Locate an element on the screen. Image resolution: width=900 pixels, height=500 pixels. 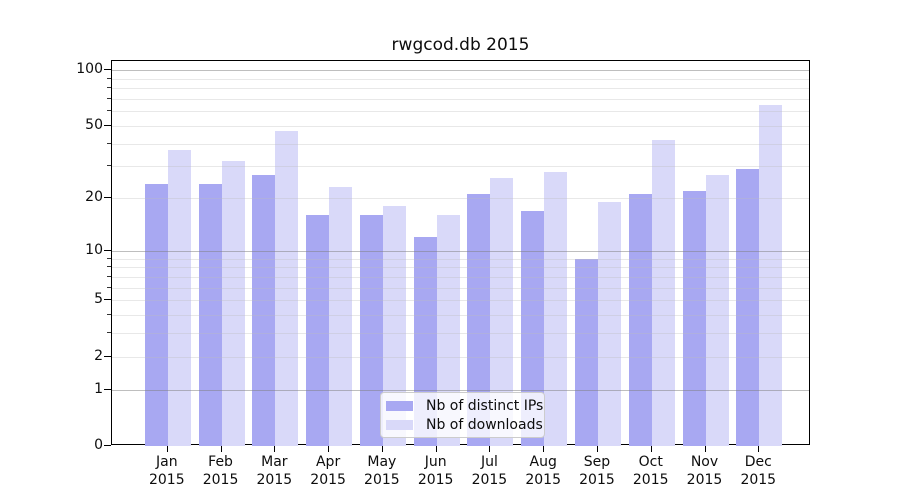
ytick-label-50: 50 is located at coordinates (94, 124).